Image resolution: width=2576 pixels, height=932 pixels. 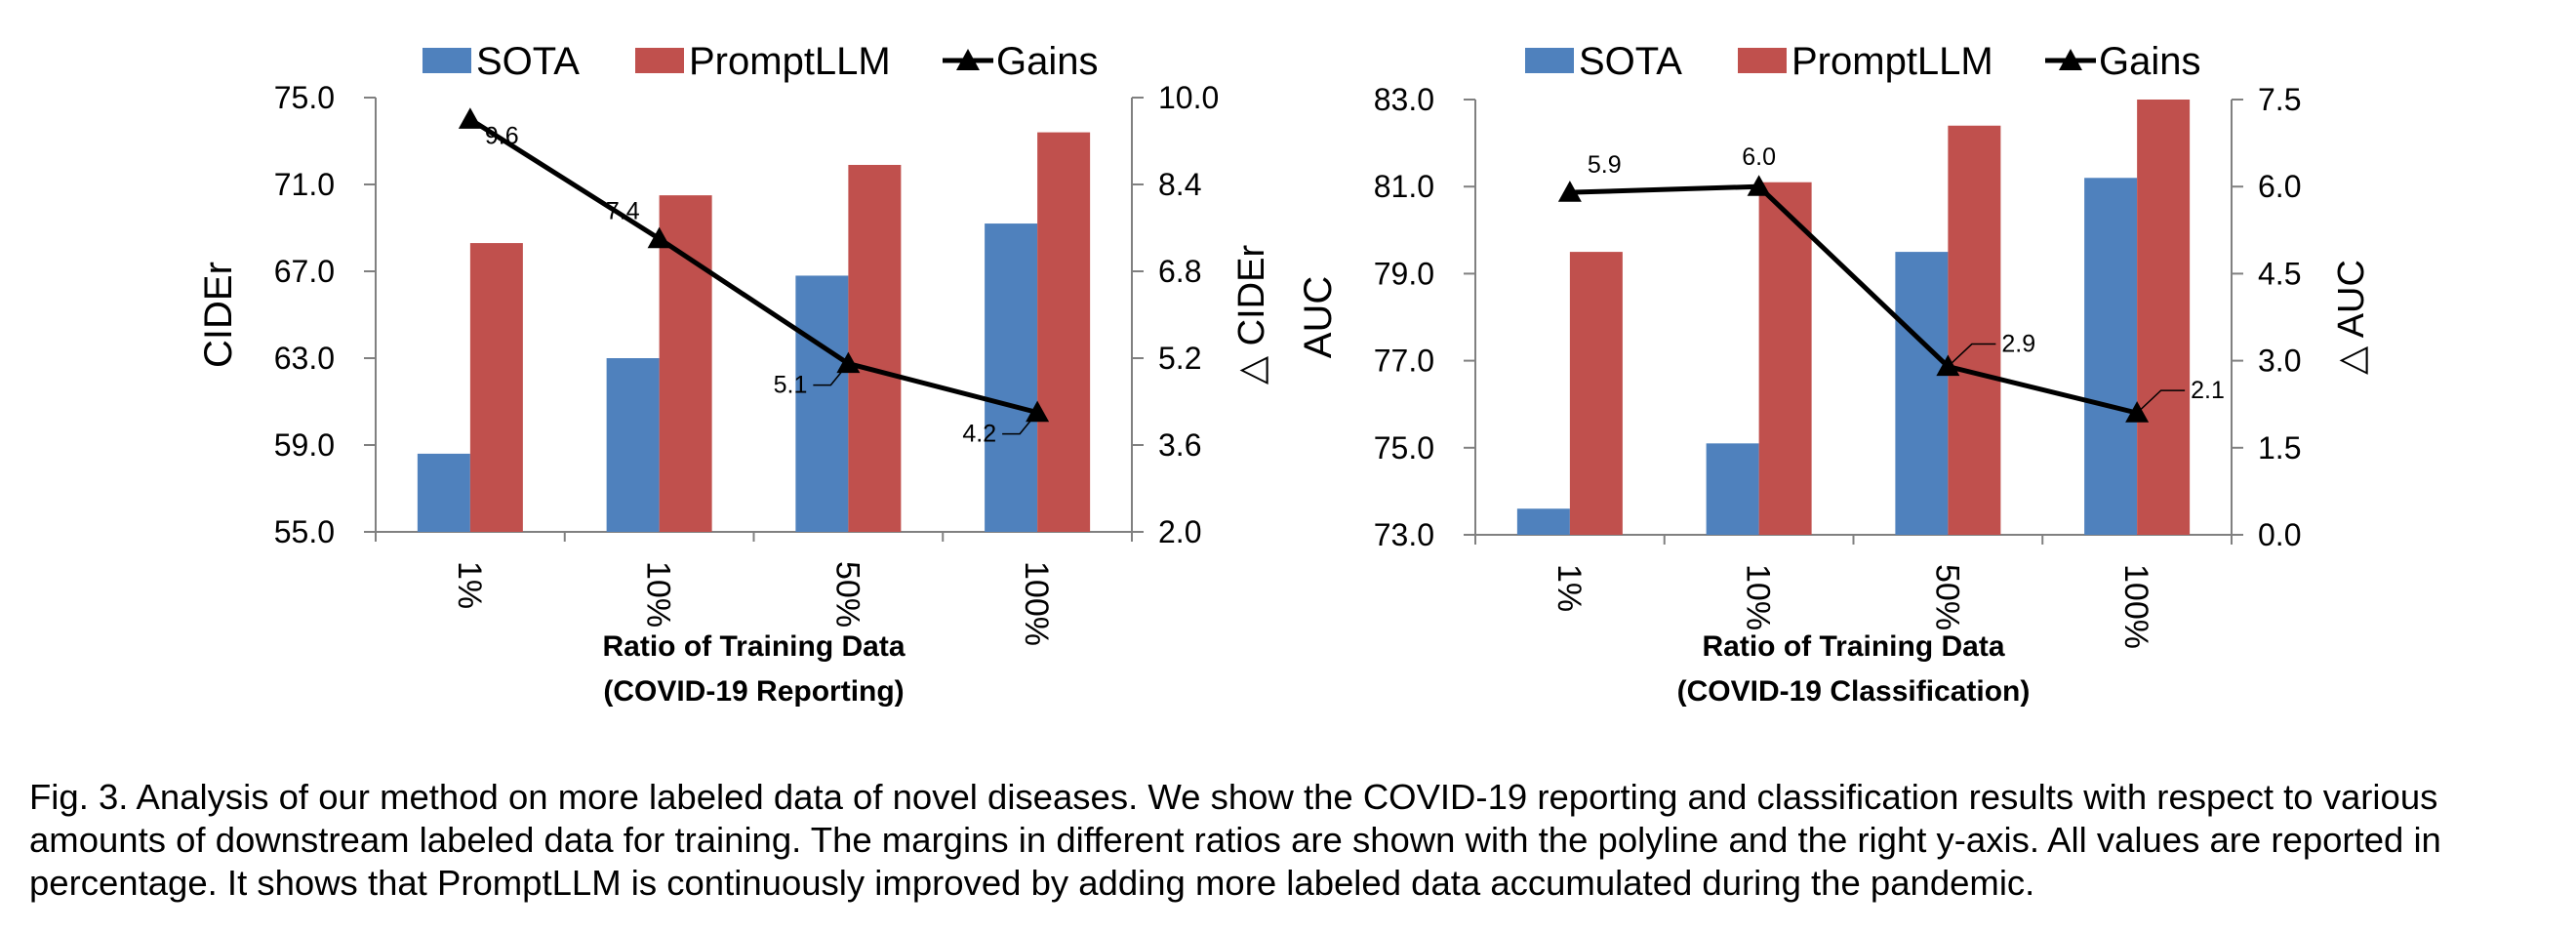 I want to click on y2-tick-label: 5.2, so click(x=1179, y=358).